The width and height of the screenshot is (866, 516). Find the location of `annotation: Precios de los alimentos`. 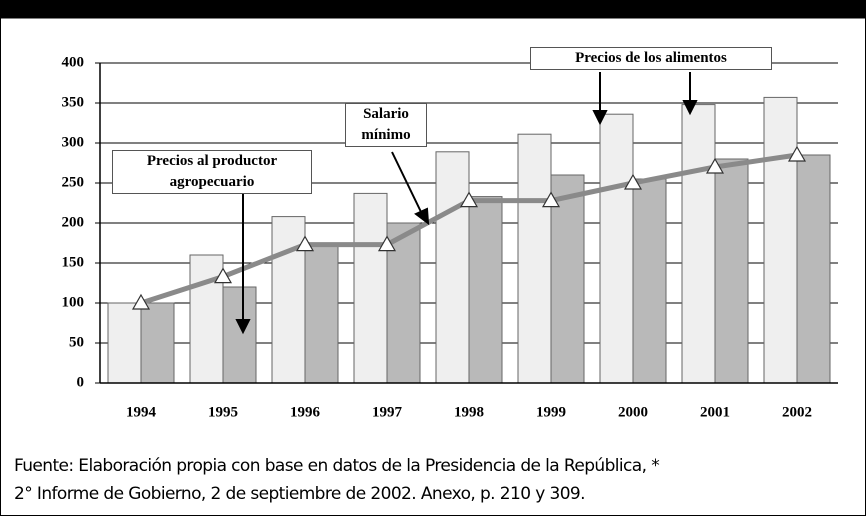

annotation: Precios de los alimentos is located at coordinates (651, 58).